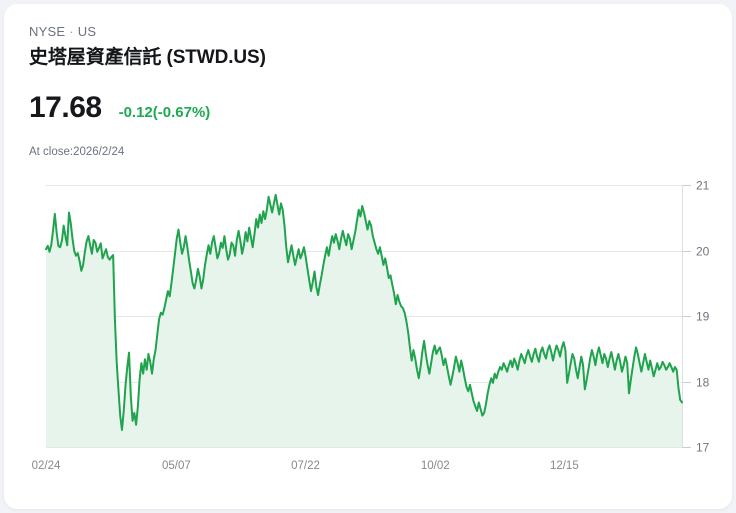 Image resolution: width=736 pixels, height=513 pixels. Describe the element at coordinates (164, 112) in the screenshot. I see `price-change: -0.12(-0.67%)` at that location.